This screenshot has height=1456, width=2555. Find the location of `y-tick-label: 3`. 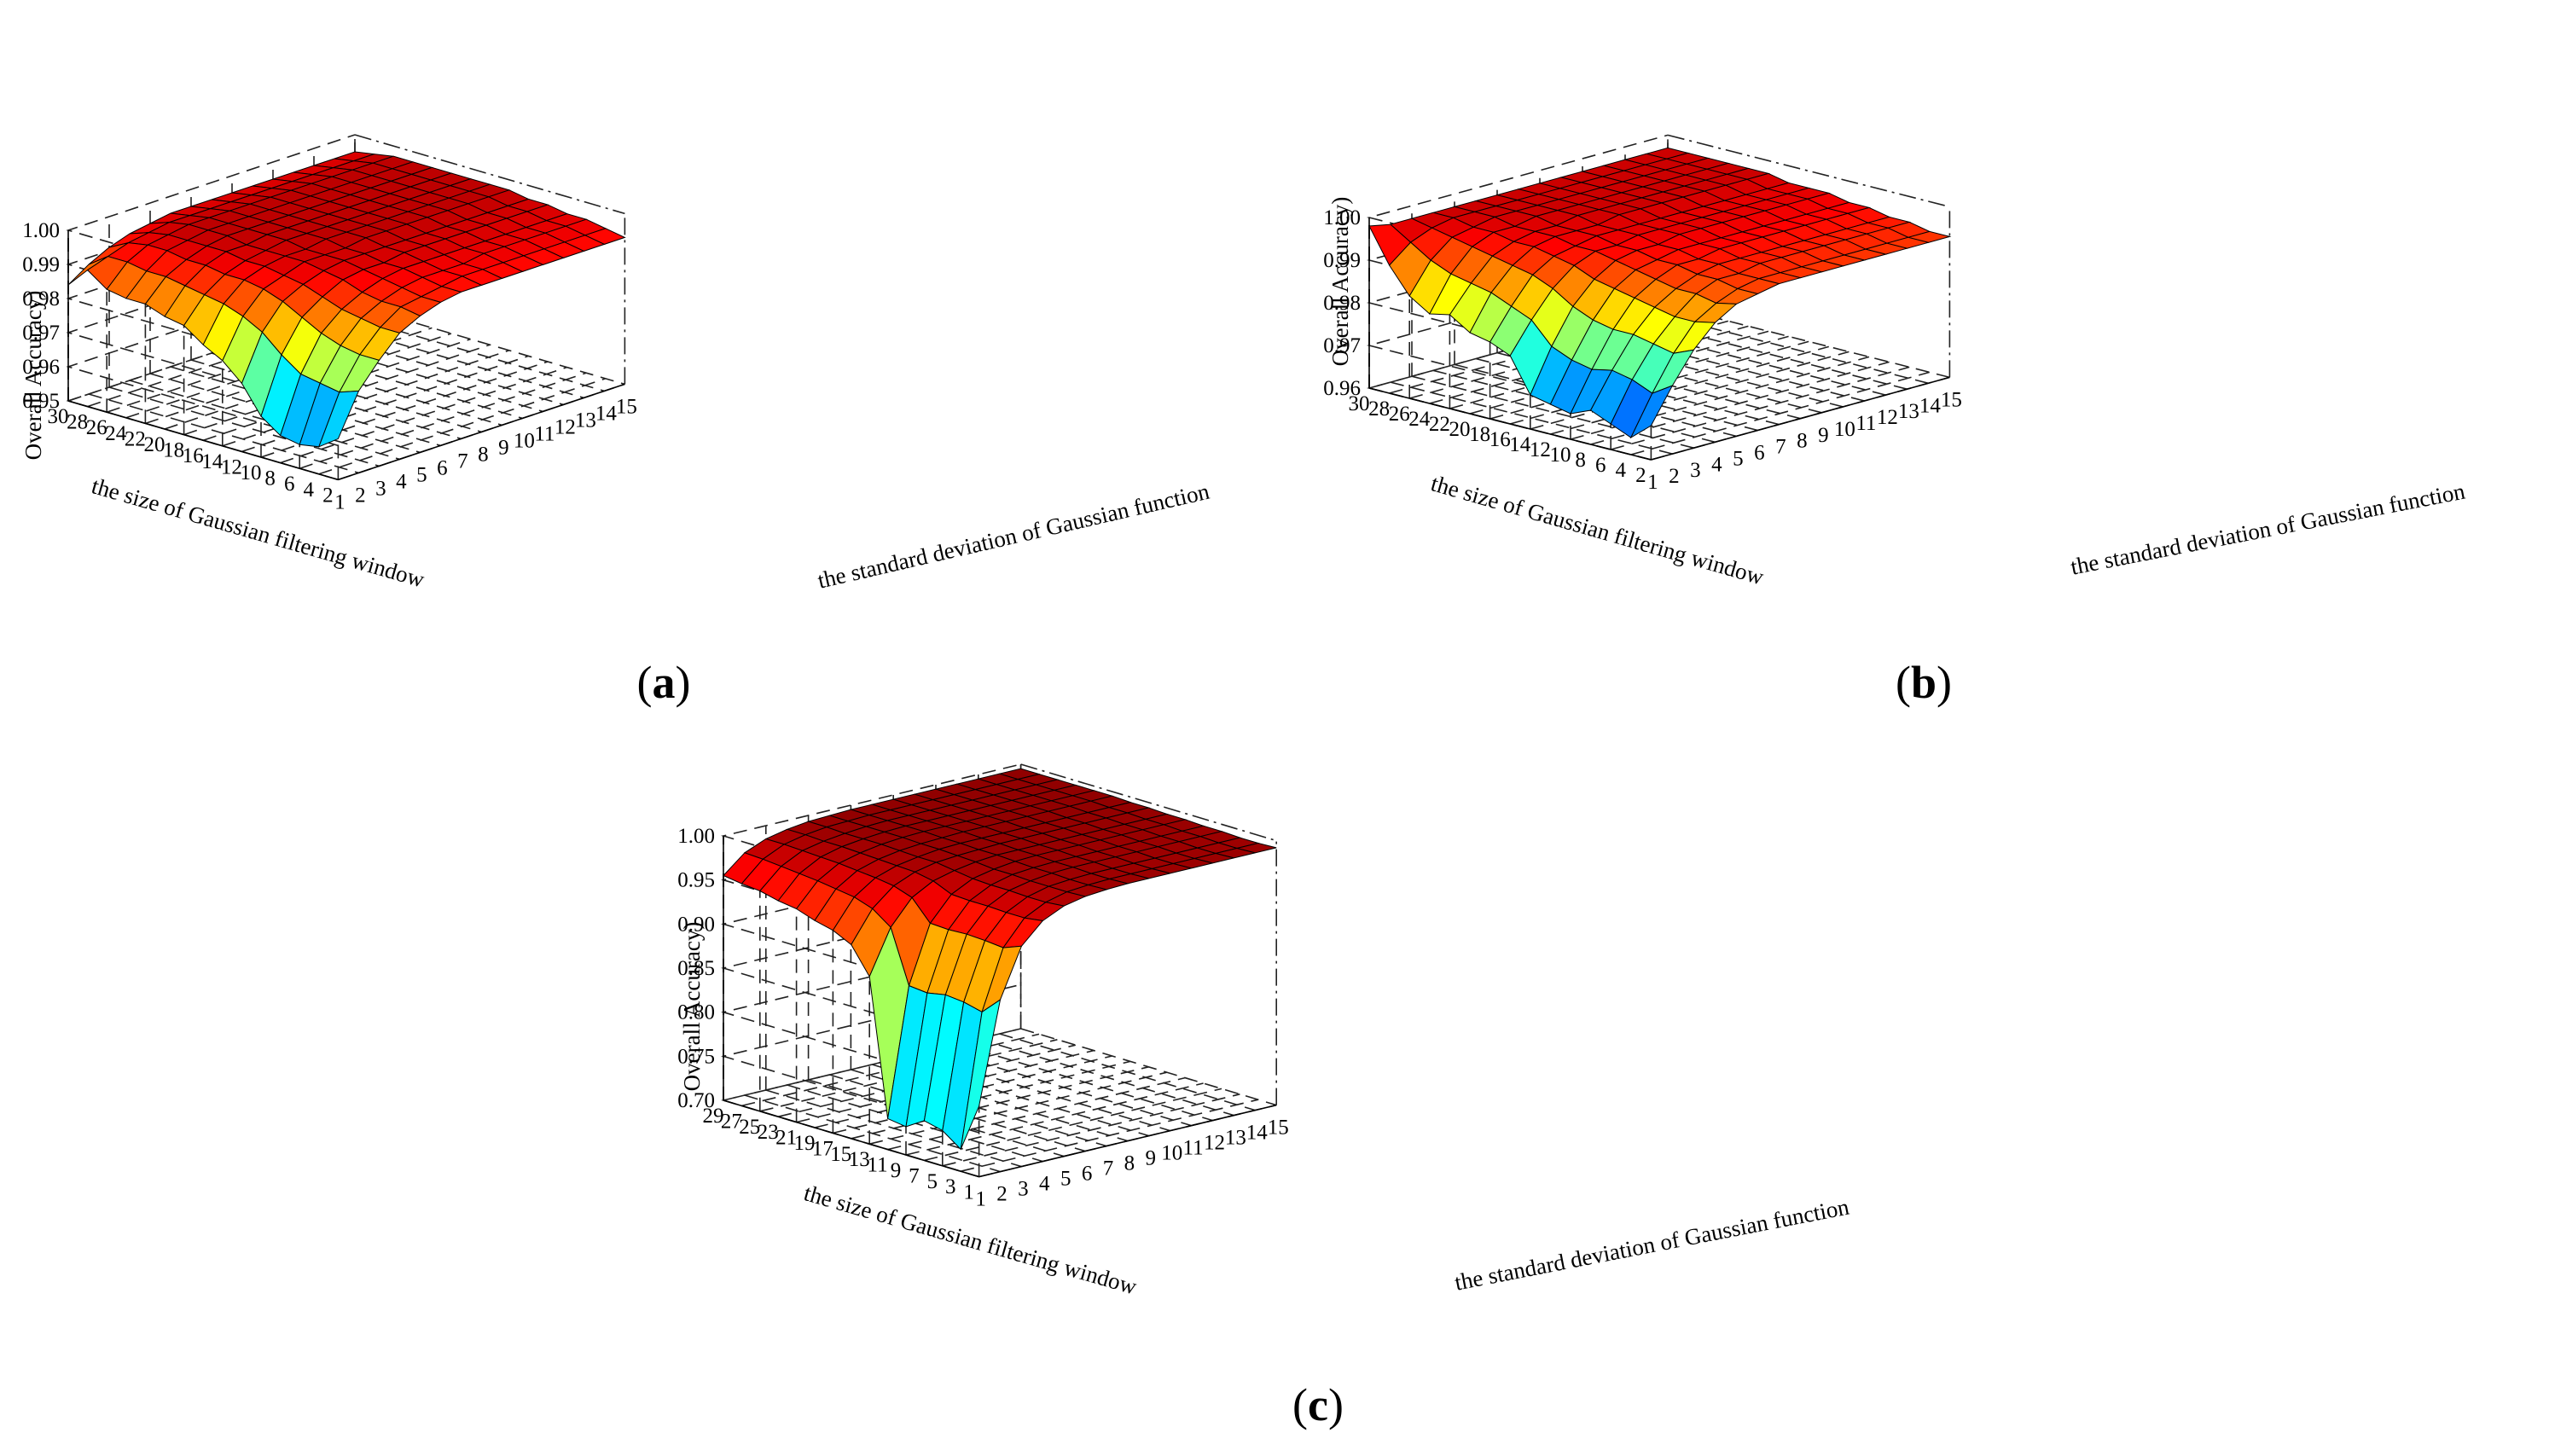

y-tick-label: 3 is located at coordinates (380, 488).